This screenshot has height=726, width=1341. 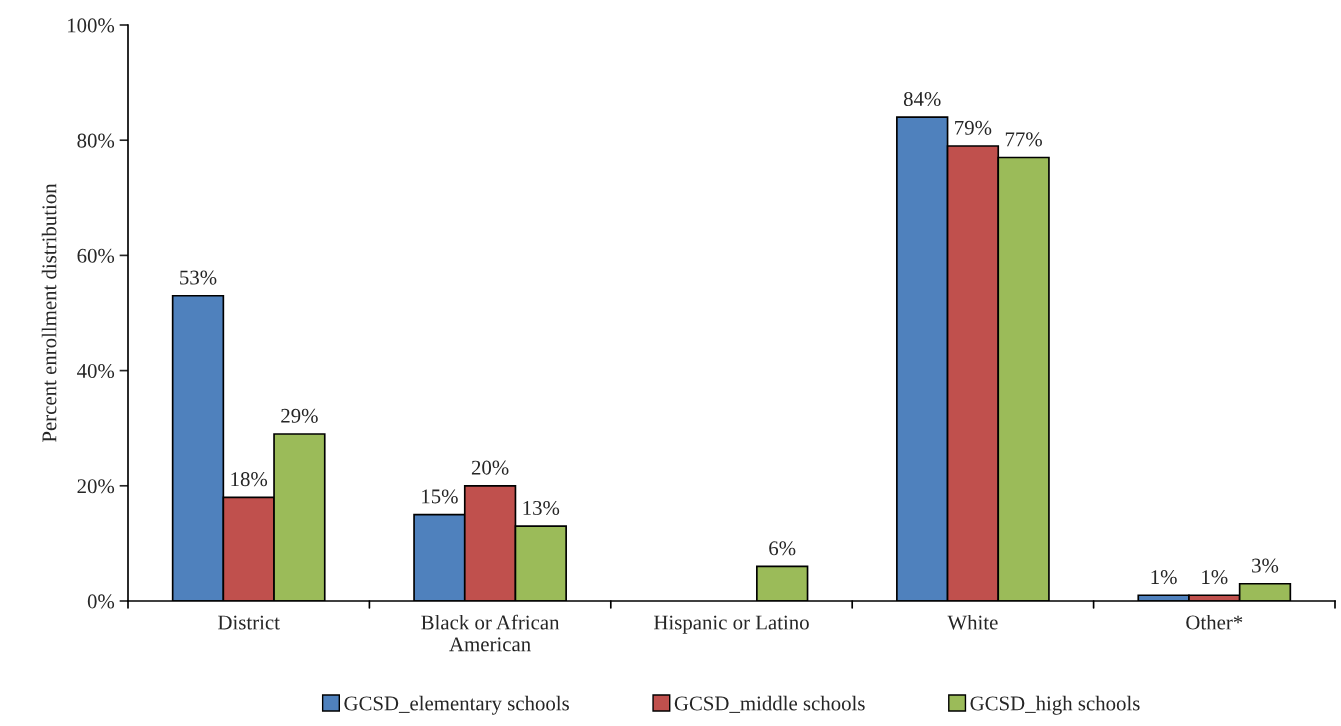 I want to click on data-label: 77%, so click(x=1023, y=139).